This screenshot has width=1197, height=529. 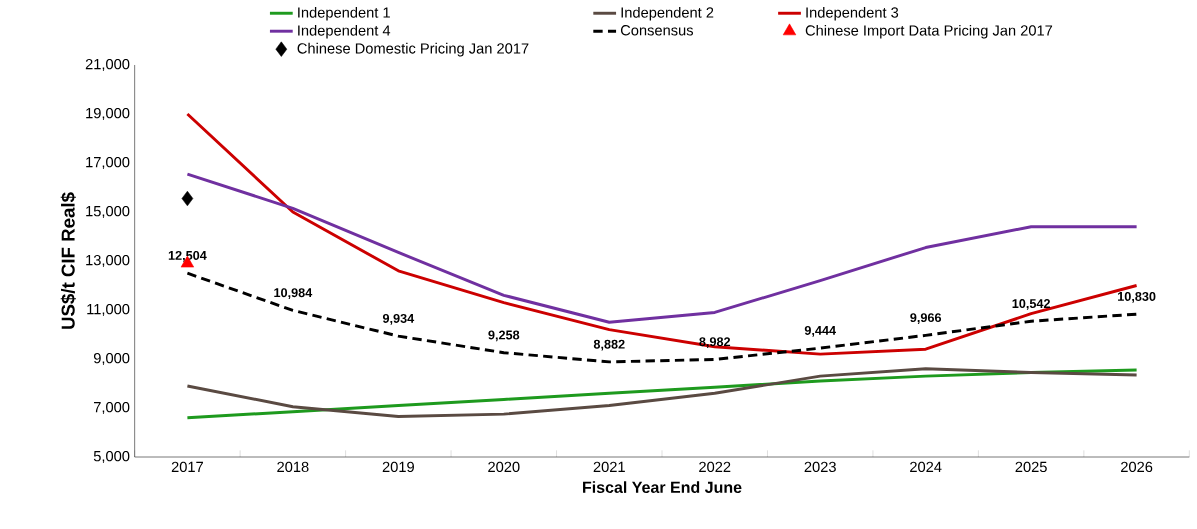 I want to click on legend-label: Independent 2, so click(x=667, y=13).